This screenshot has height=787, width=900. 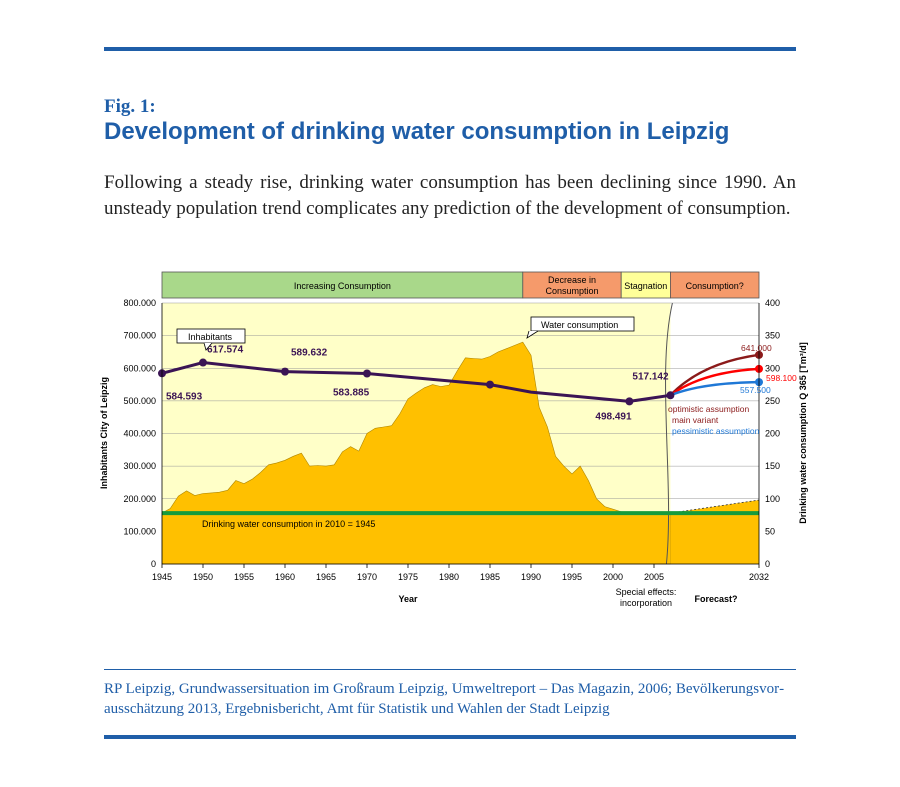 What do you see at coordinates (650, 376) in the screenshot?
I see `inhabitants-label-6: 517.142` at bounding box center [650, 376].